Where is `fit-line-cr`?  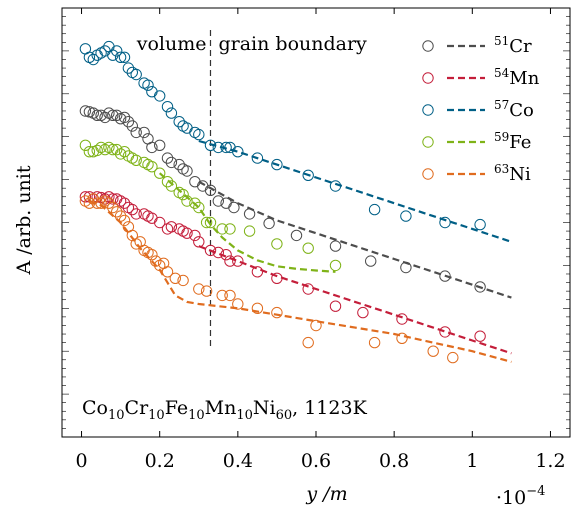
fit-line-cr is located at coordinates (355, 239).